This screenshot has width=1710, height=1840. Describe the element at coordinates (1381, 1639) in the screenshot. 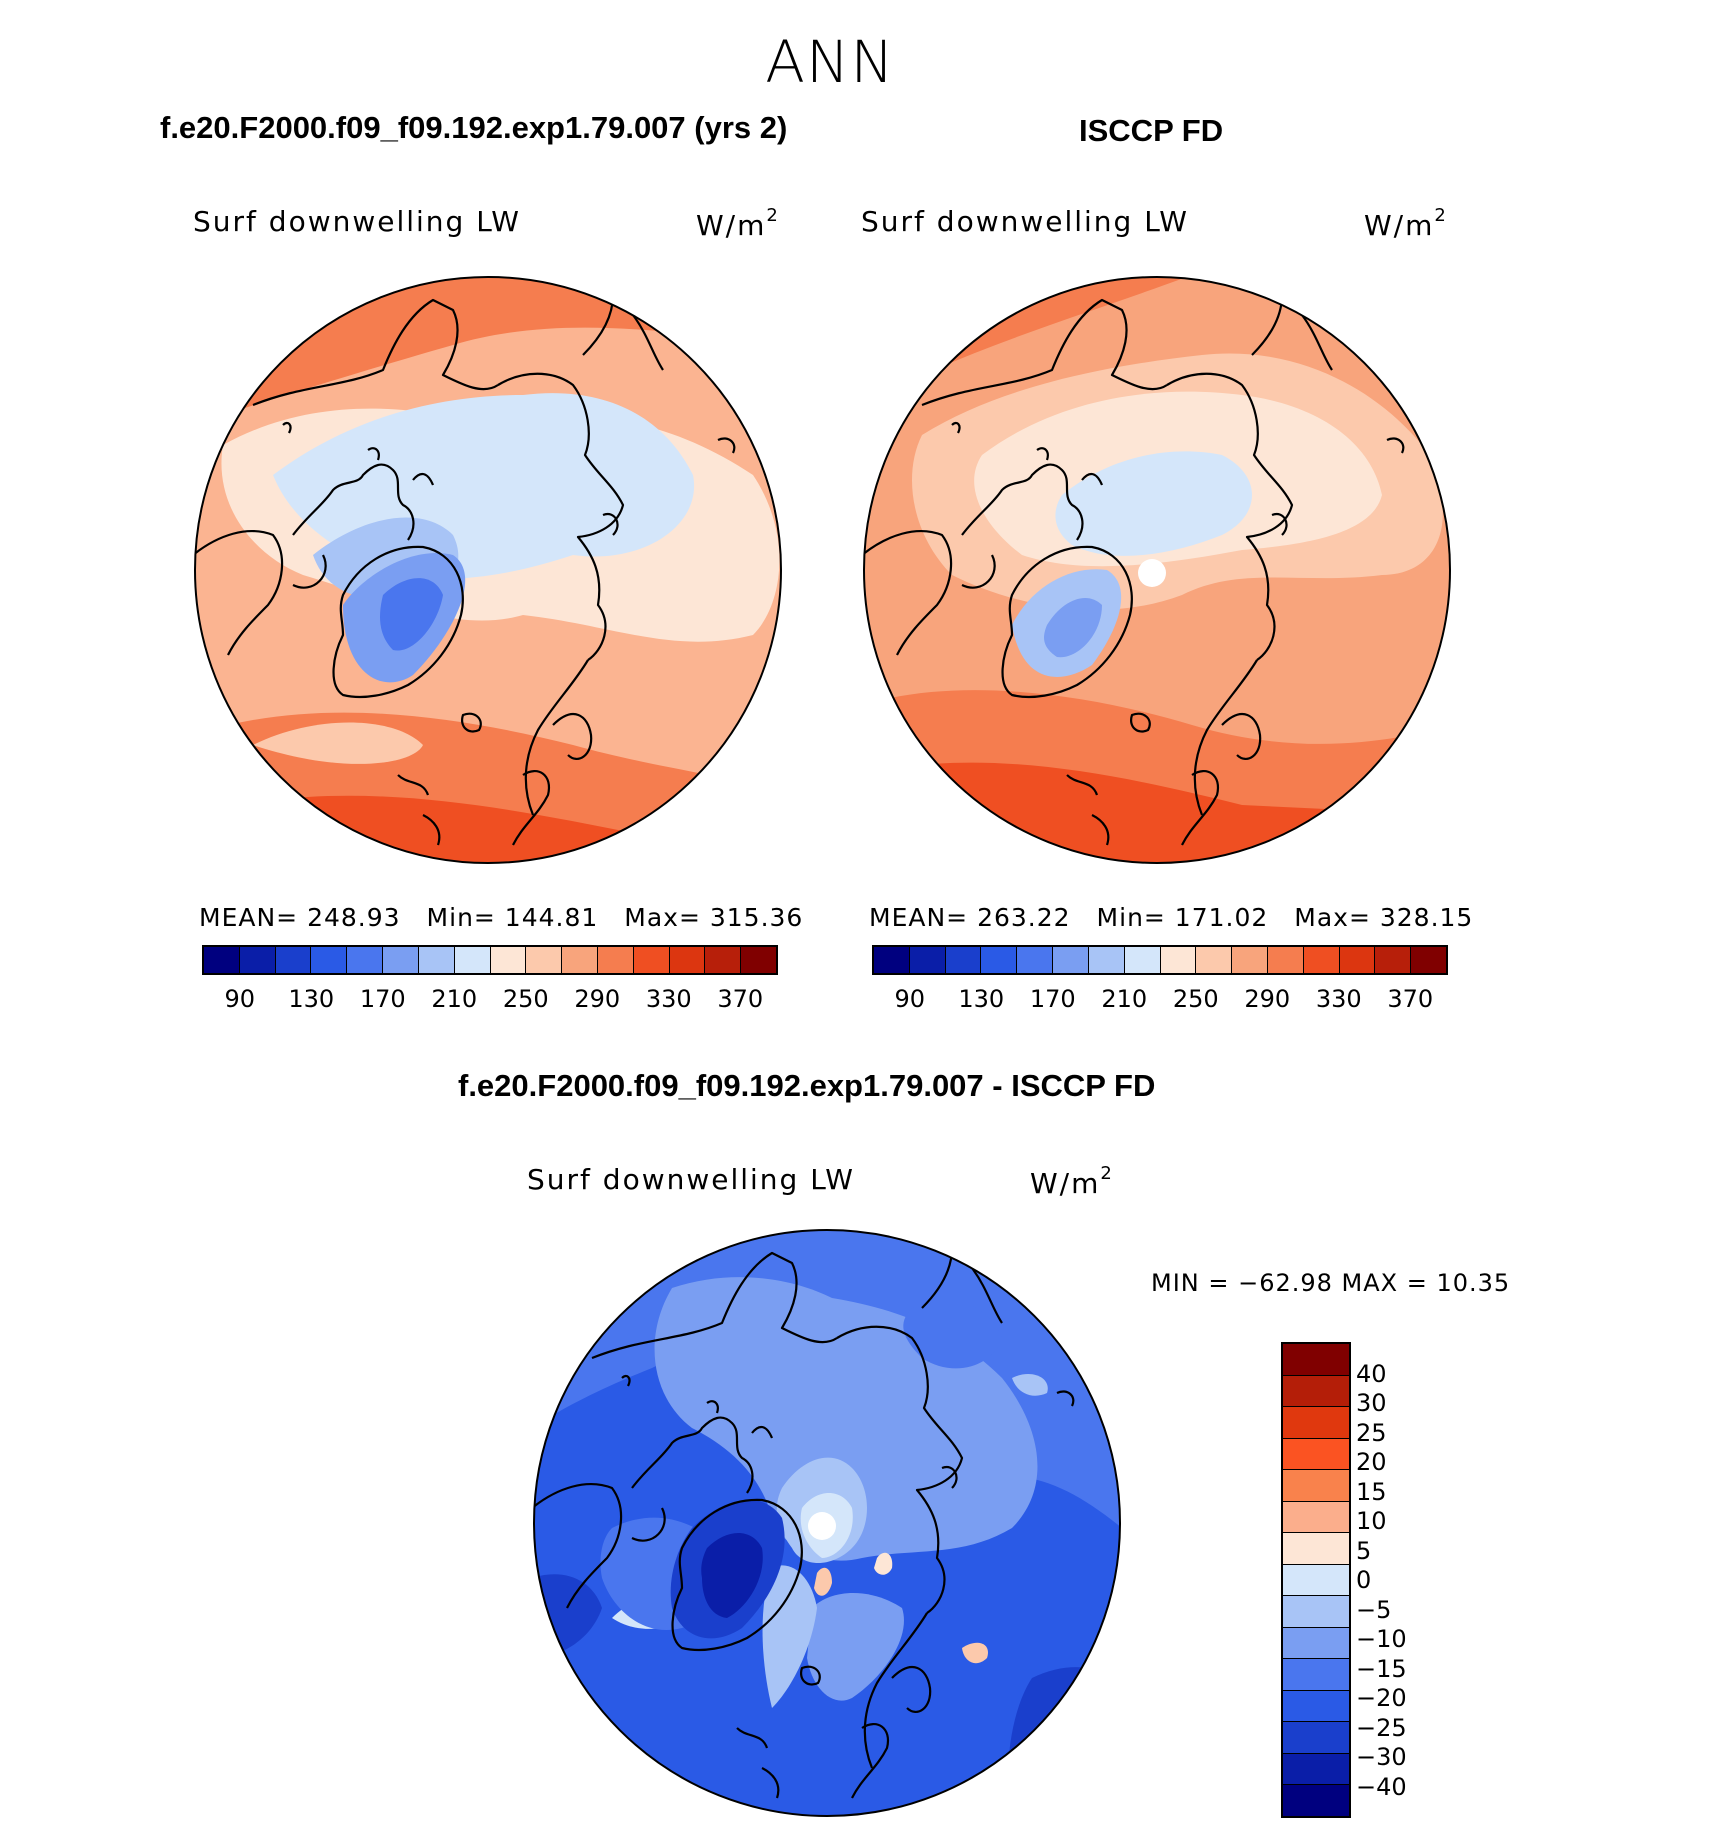

I see `colorbar-tick-label: −10` at that location.